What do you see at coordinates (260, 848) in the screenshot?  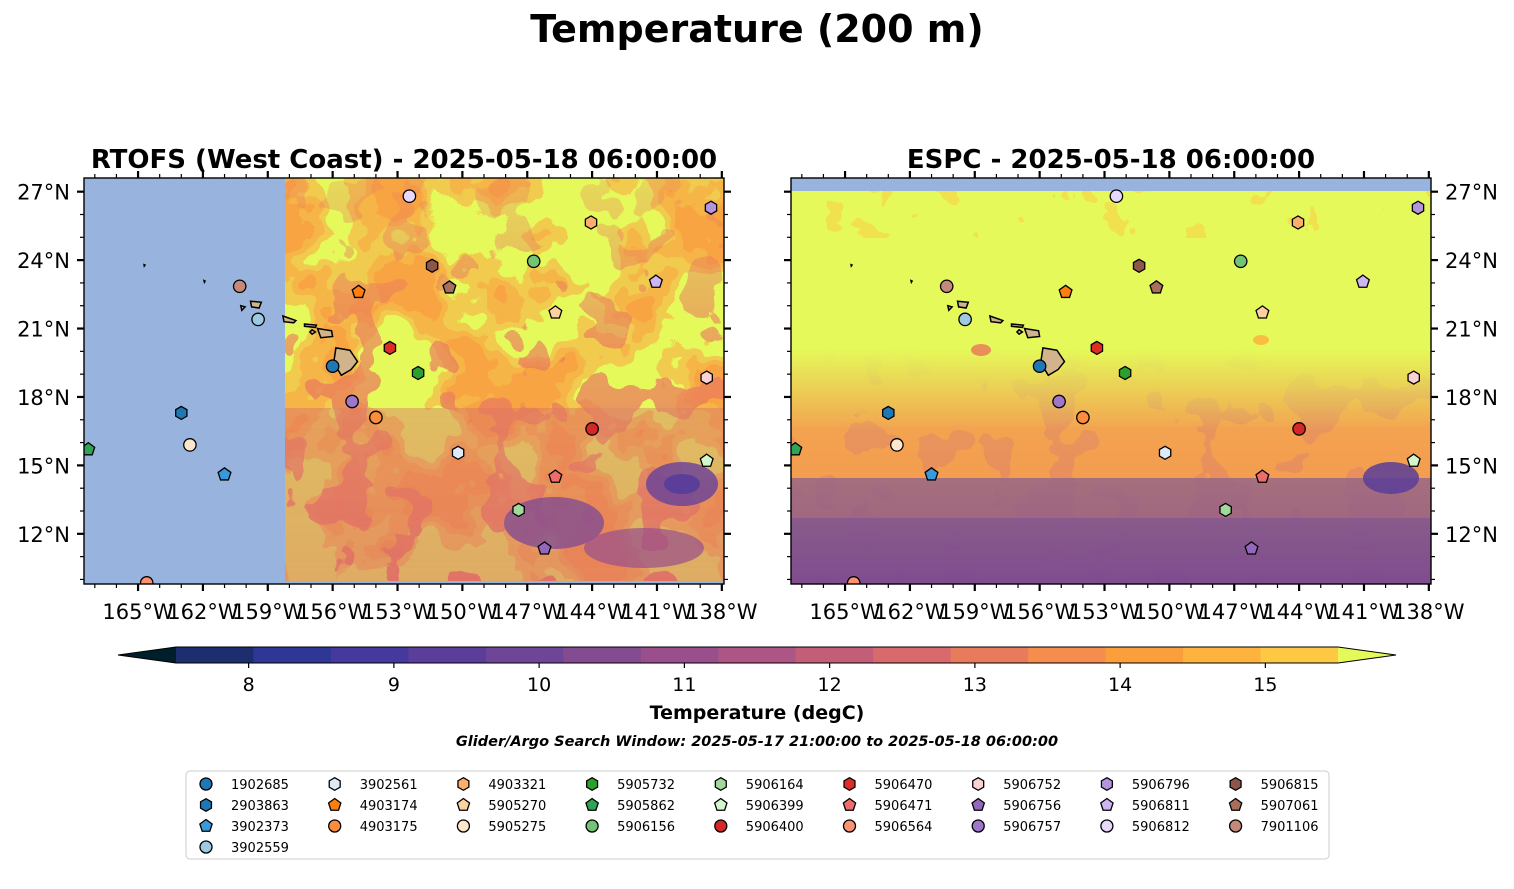 I see `legend-label-3902559: 3902559` at bounding box center [260, 848].